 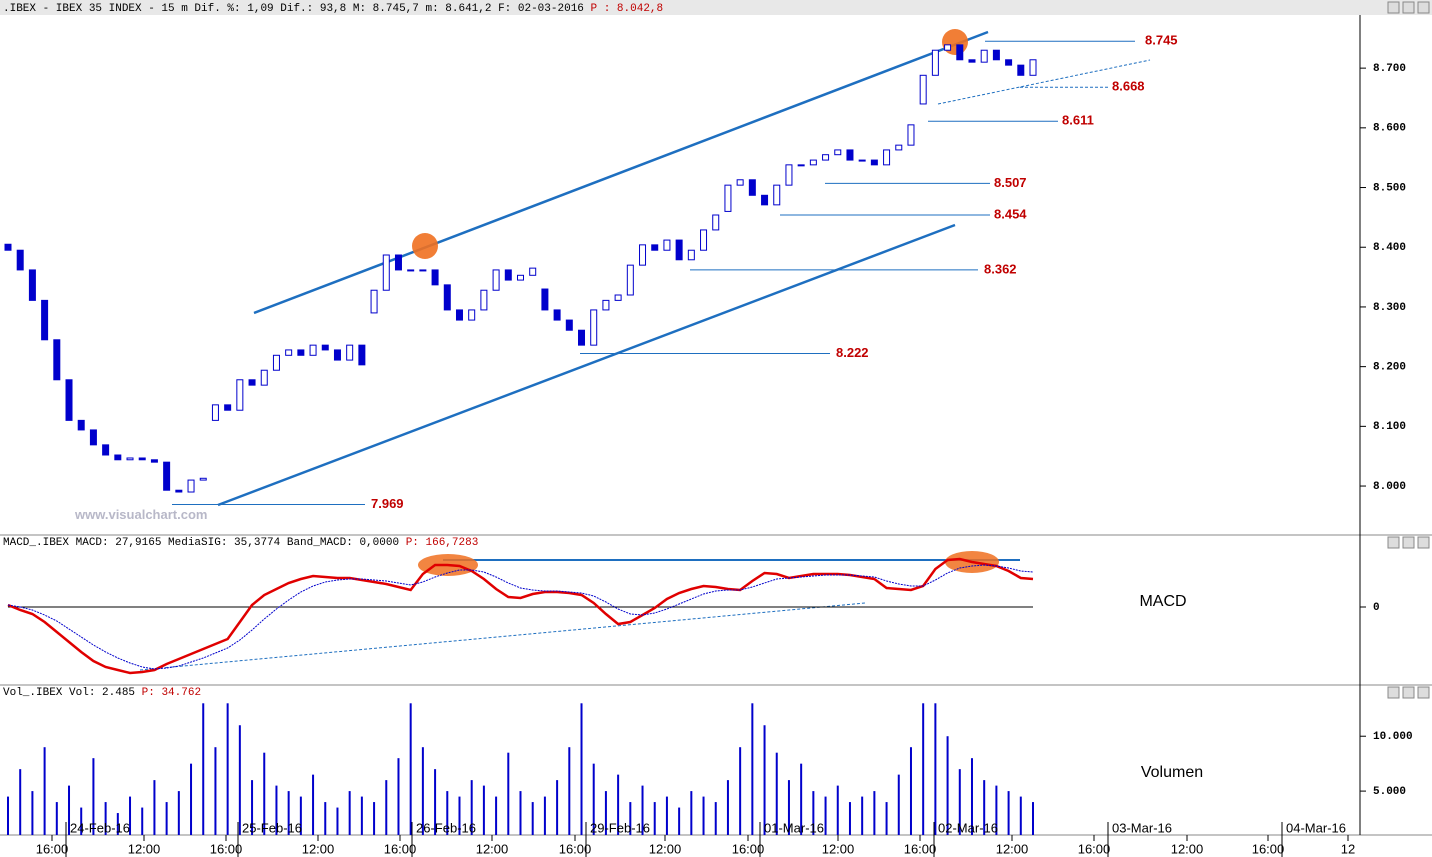 What do you see at coordinates (1161, 40) in the screenshot?
I see `level-label: 8.745` at bounding box center [1161, 40].